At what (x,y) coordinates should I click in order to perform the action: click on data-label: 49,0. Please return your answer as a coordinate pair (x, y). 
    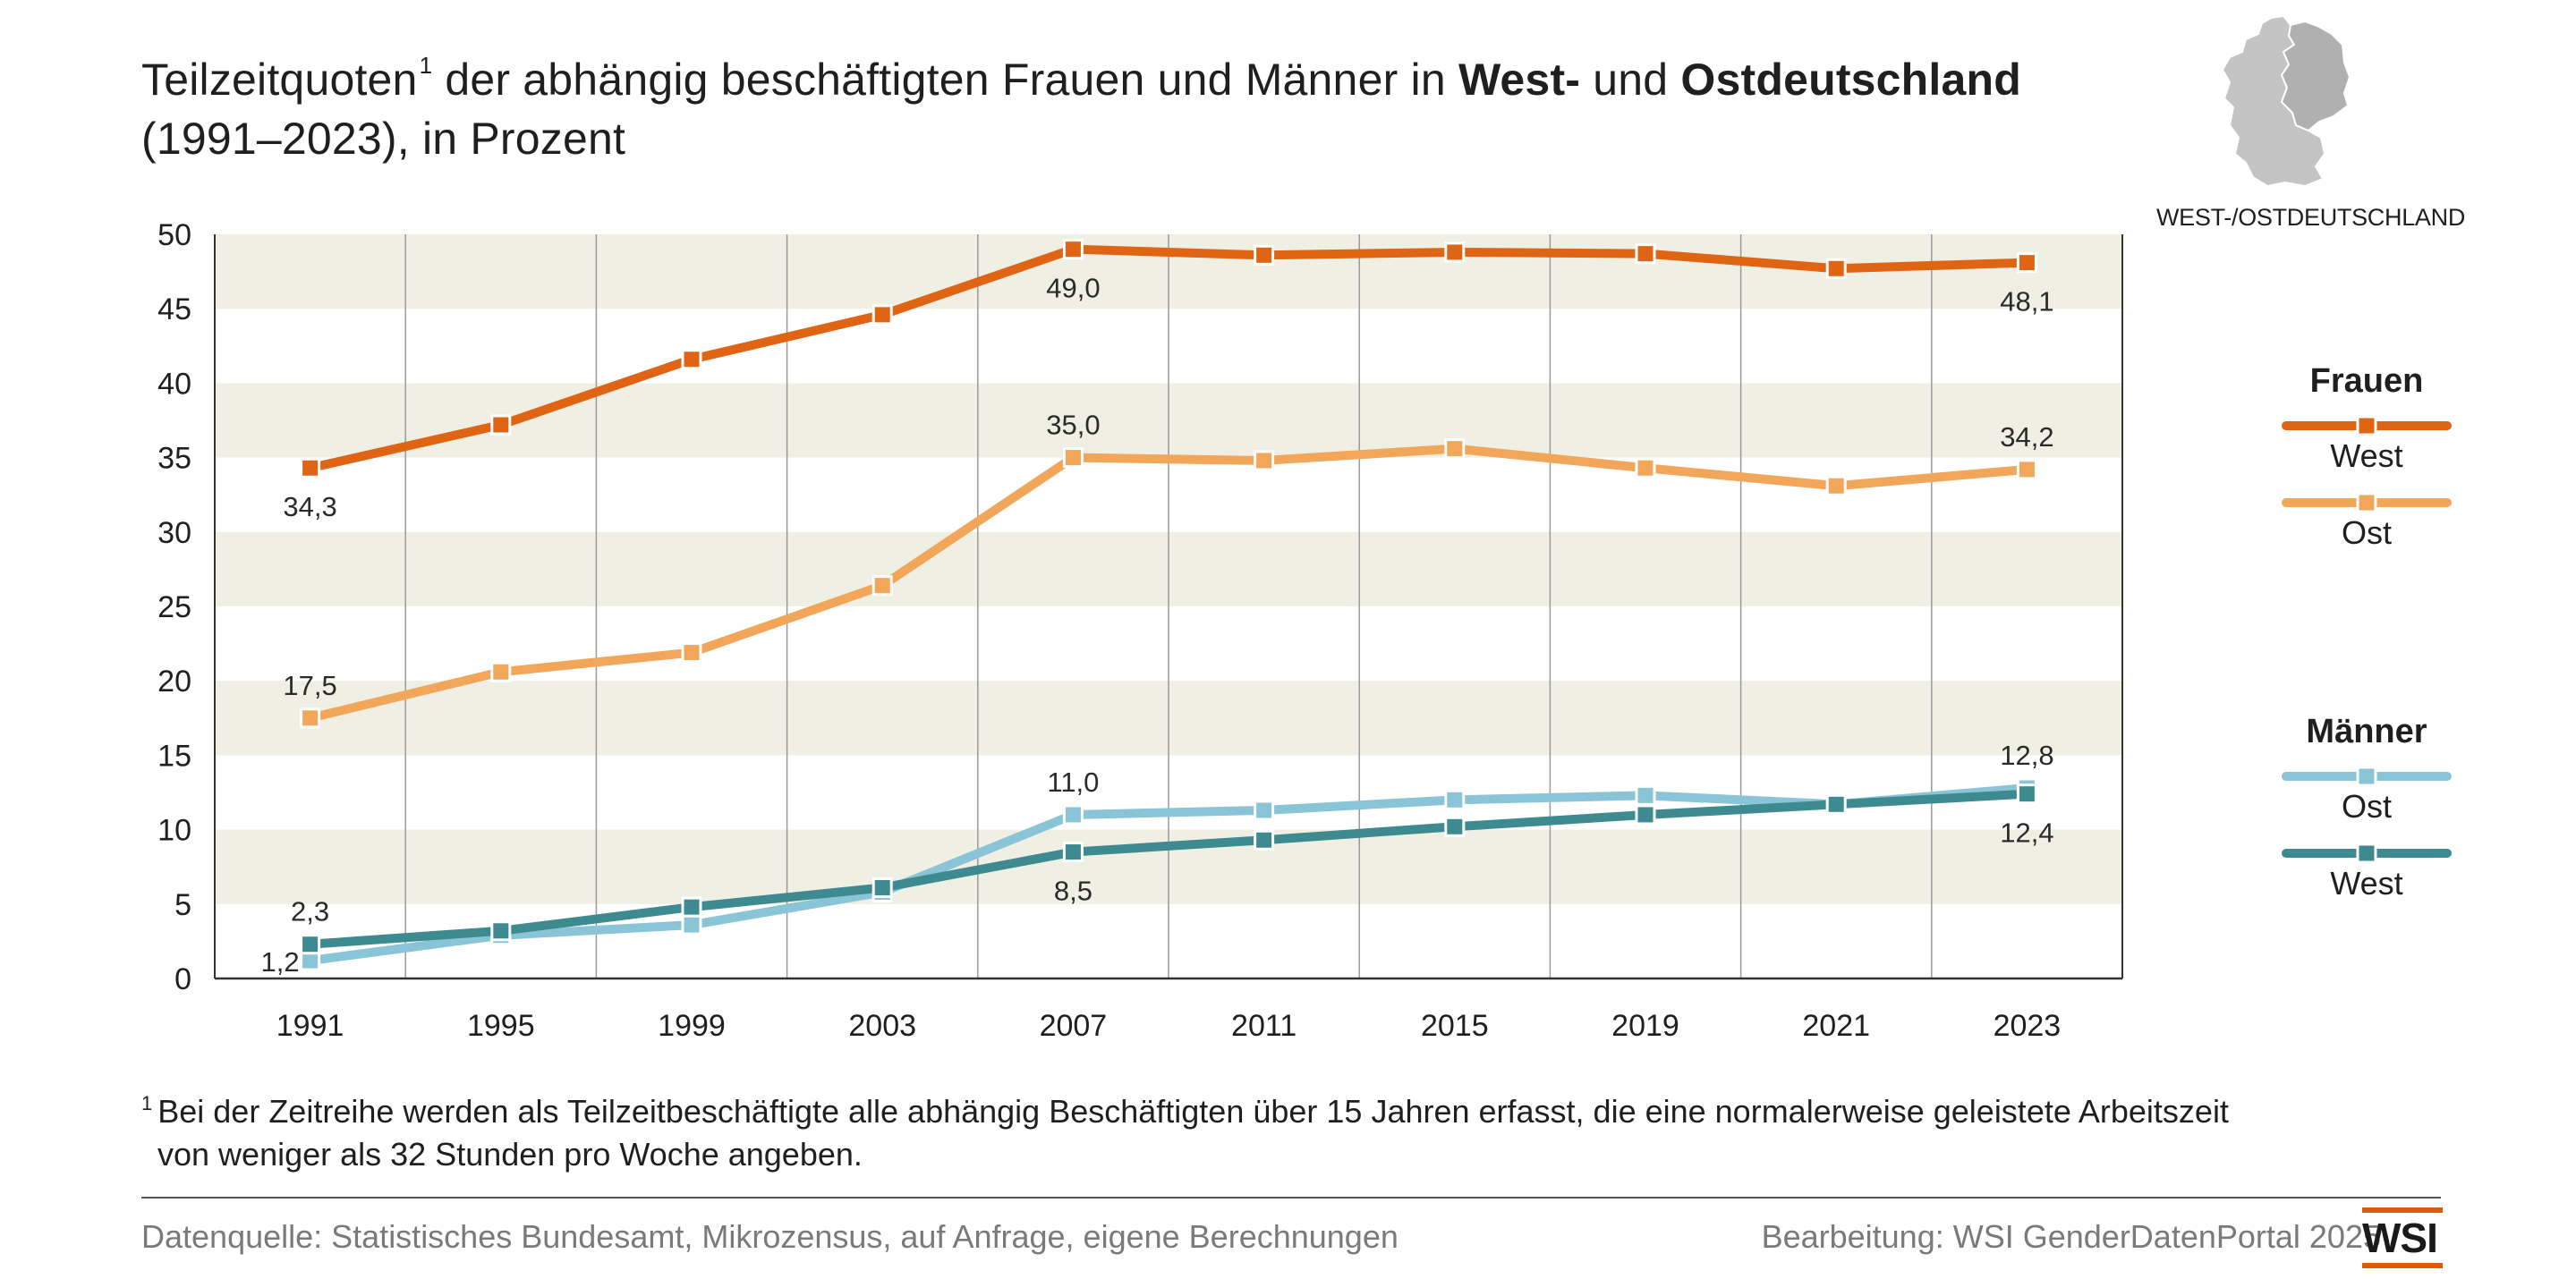
    Looking at the image, I should click on (1073, 289).